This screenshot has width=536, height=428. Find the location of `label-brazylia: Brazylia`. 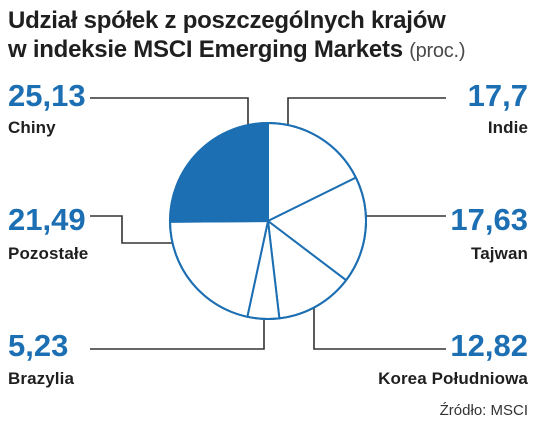

label-brazylia: Brazylia is located at coordinates (41, 378).